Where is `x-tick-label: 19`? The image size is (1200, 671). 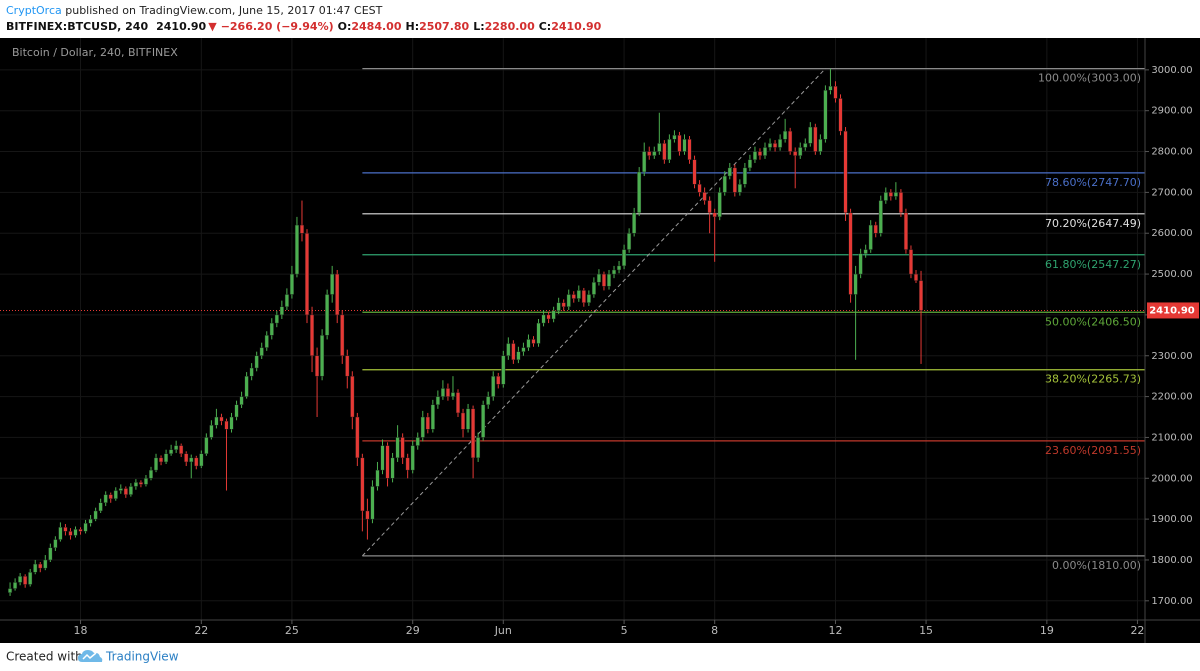
x-tick-label: 19 is located at coordinates (1047, 630).